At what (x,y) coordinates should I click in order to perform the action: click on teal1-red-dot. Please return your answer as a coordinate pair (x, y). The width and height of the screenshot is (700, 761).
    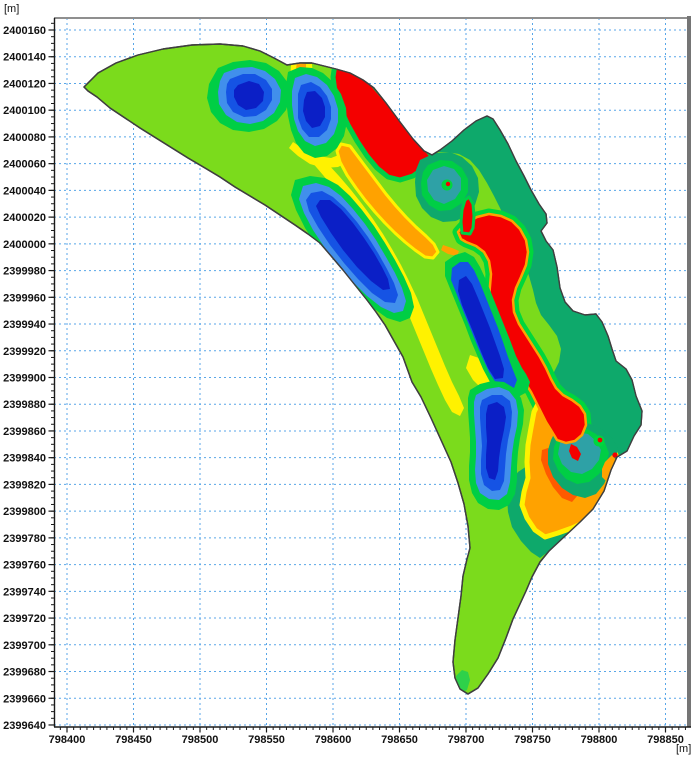
    Looking at the image, I should click on (448, 184).